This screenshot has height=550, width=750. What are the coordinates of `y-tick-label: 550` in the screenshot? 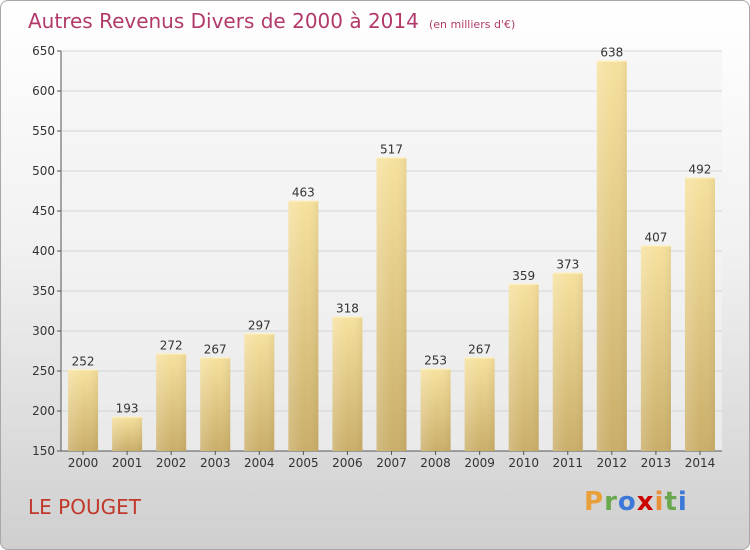 It's located at (43, 131).